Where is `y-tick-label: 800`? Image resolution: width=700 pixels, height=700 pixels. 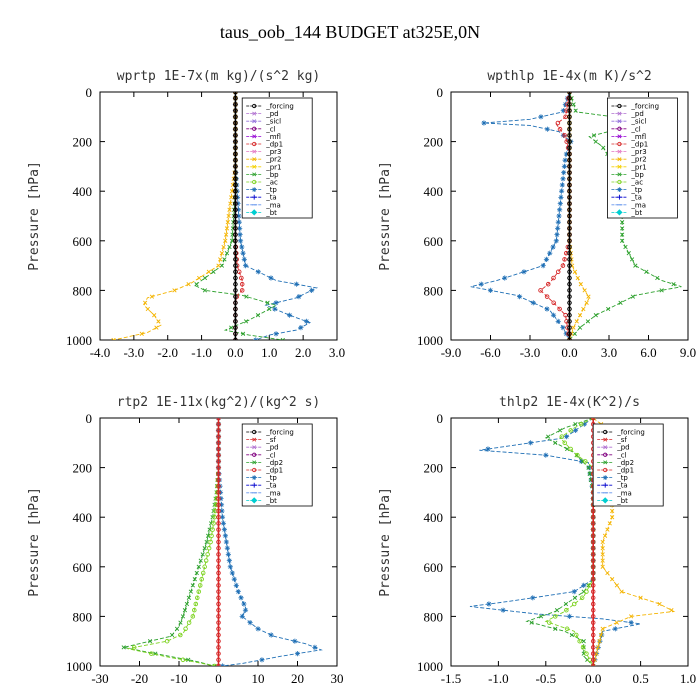 y-tick-label: 800 is located at coordinates (434, 290).